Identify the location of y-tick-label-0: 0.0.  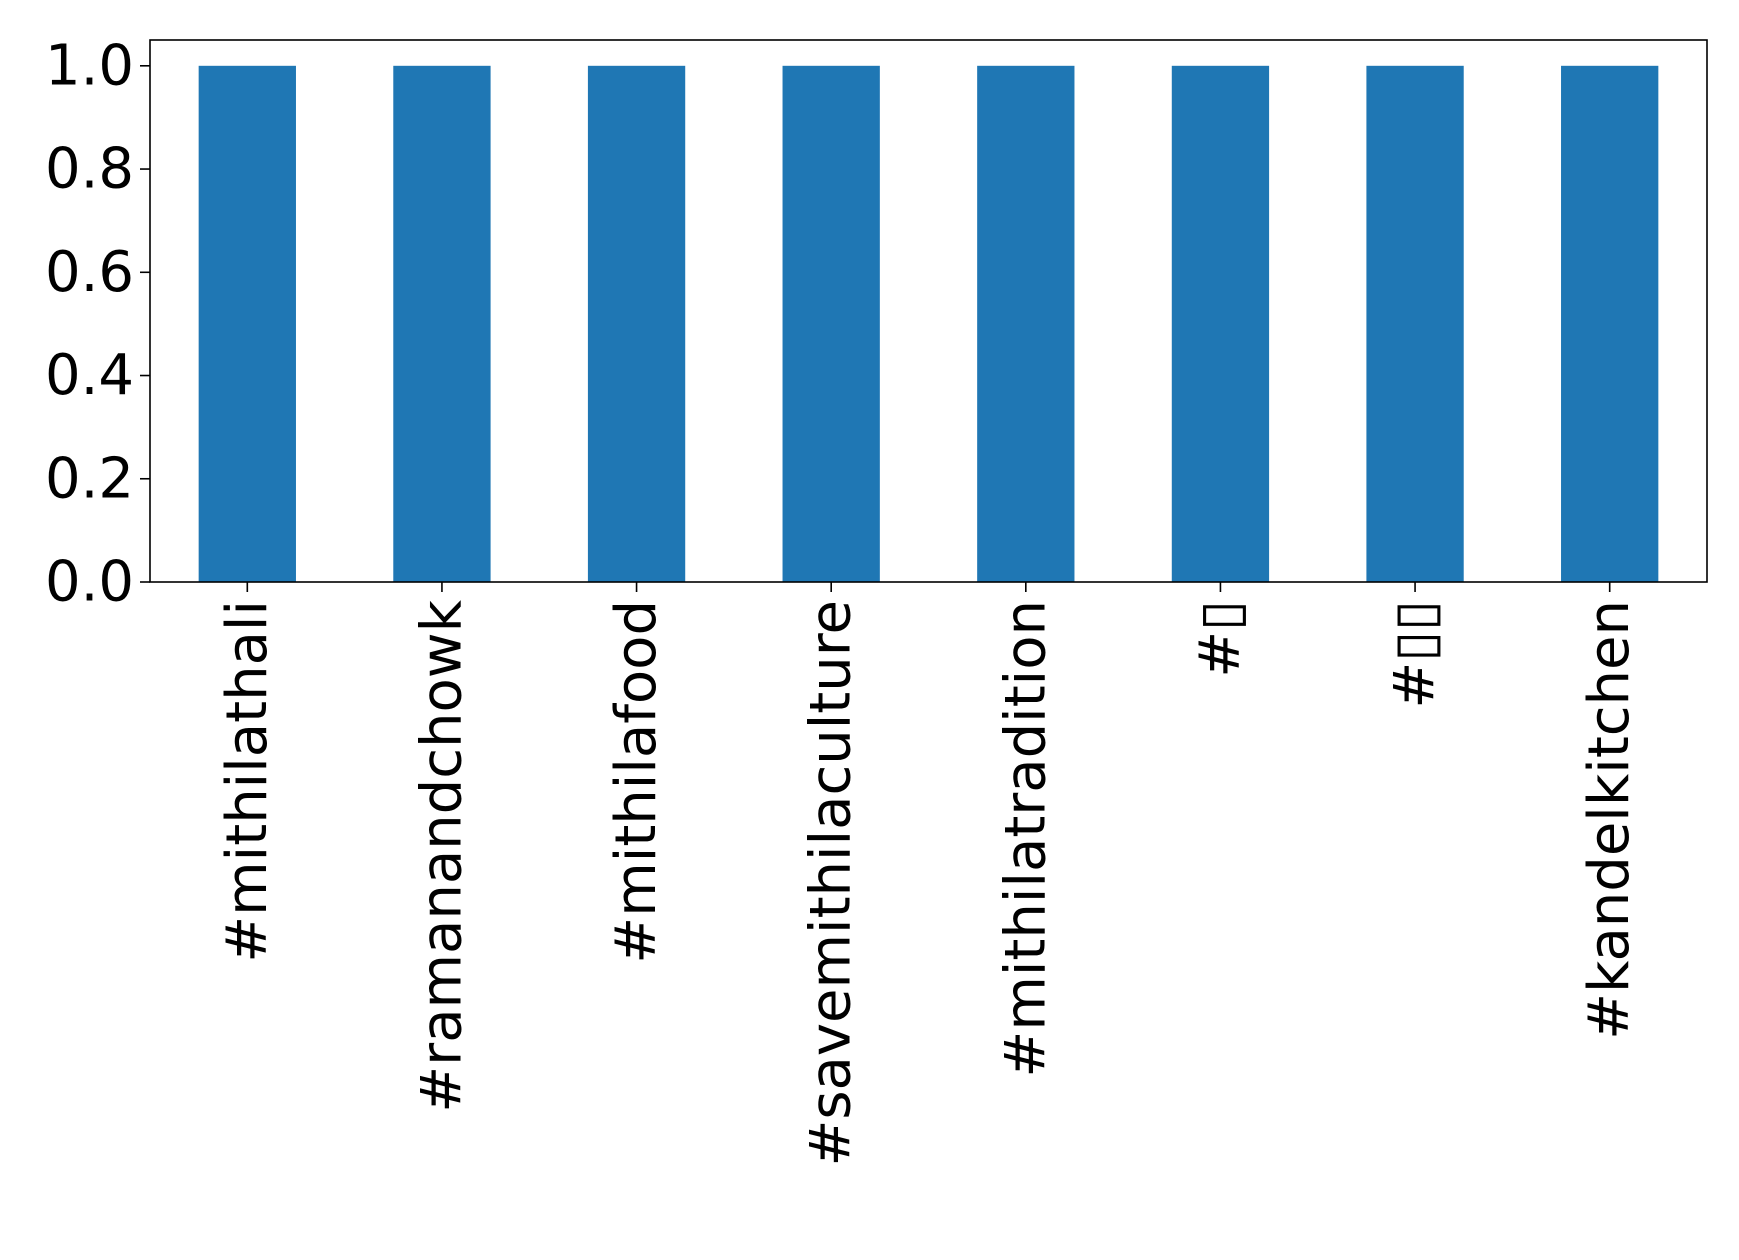
(89, 582).